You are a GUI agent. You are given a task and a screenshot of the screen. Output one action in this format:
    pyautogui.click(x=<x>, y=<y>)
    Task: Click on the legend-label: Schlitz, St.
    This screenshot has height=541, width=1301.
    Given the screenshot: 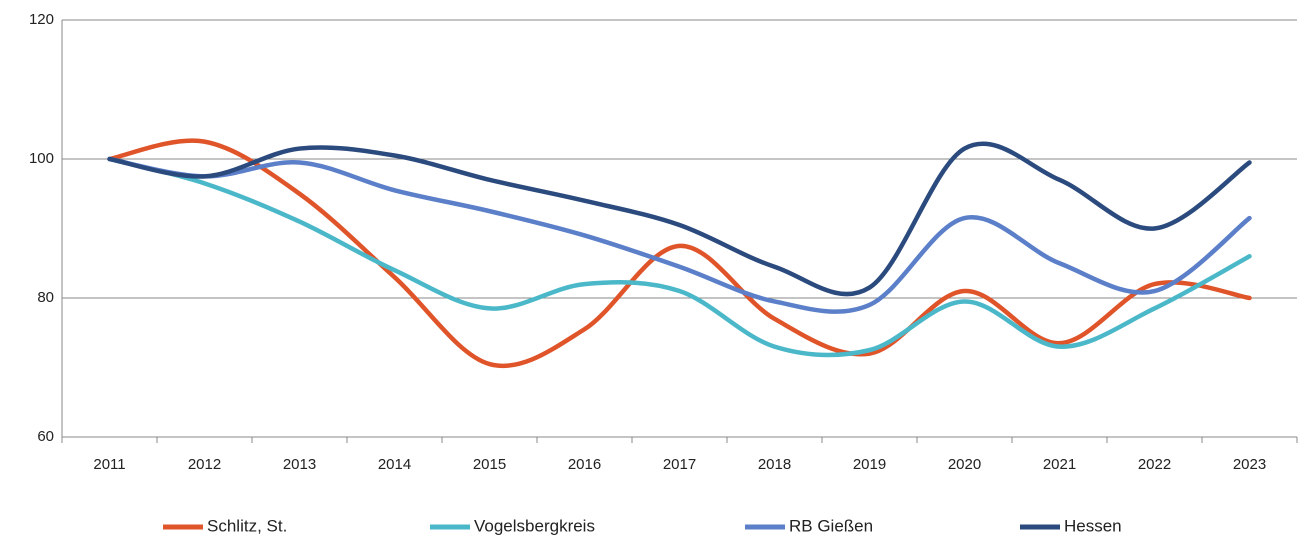 What is the action you would take?
    pyautogui.click(x=247, y=525)
    